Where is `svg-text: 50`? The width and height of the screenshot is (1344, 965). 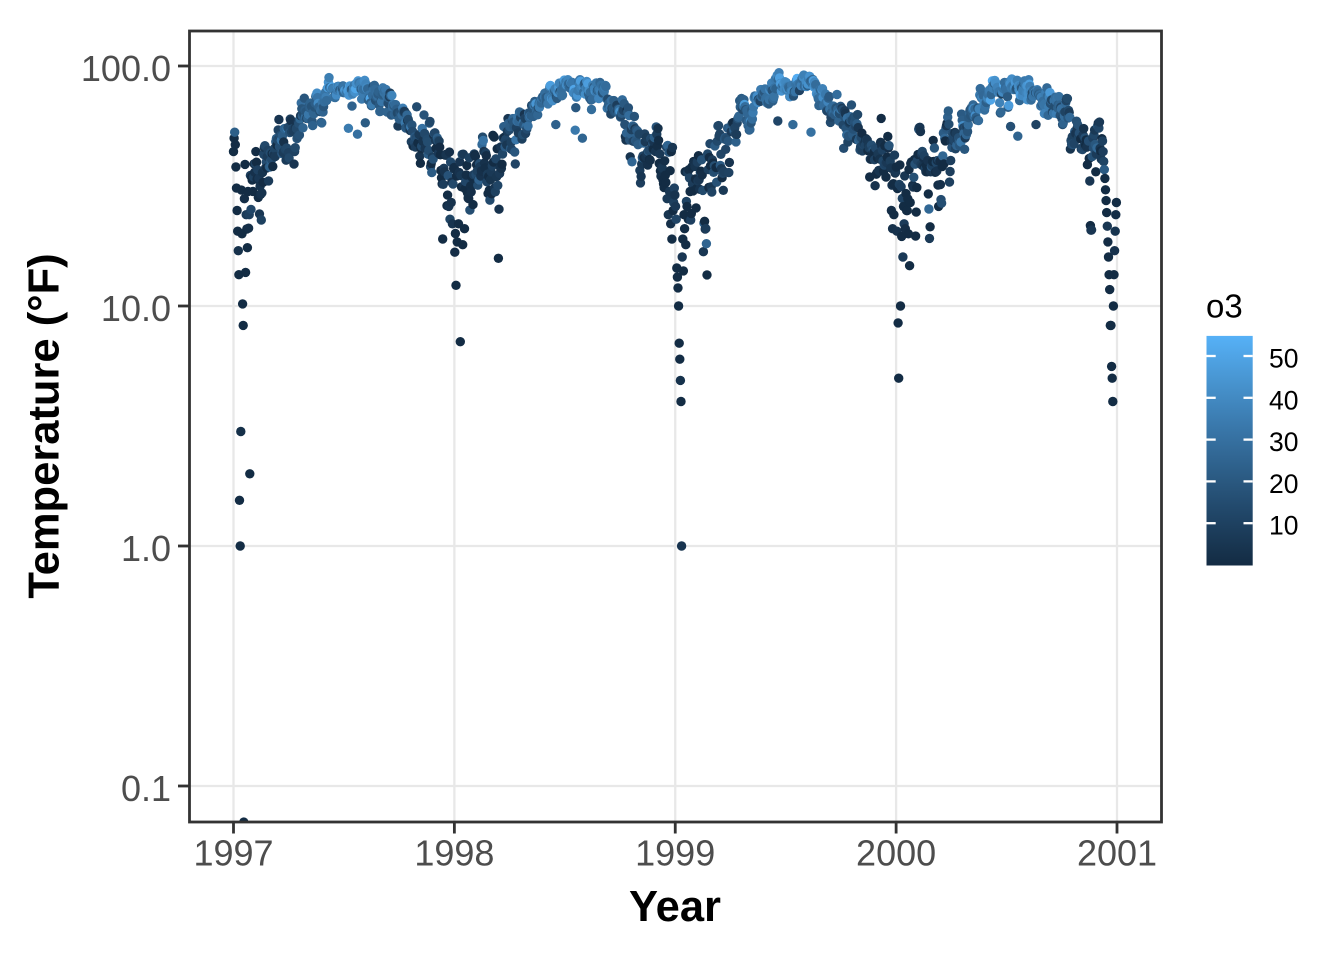
svg-text: 50 is located at coordinates (1283, 359).